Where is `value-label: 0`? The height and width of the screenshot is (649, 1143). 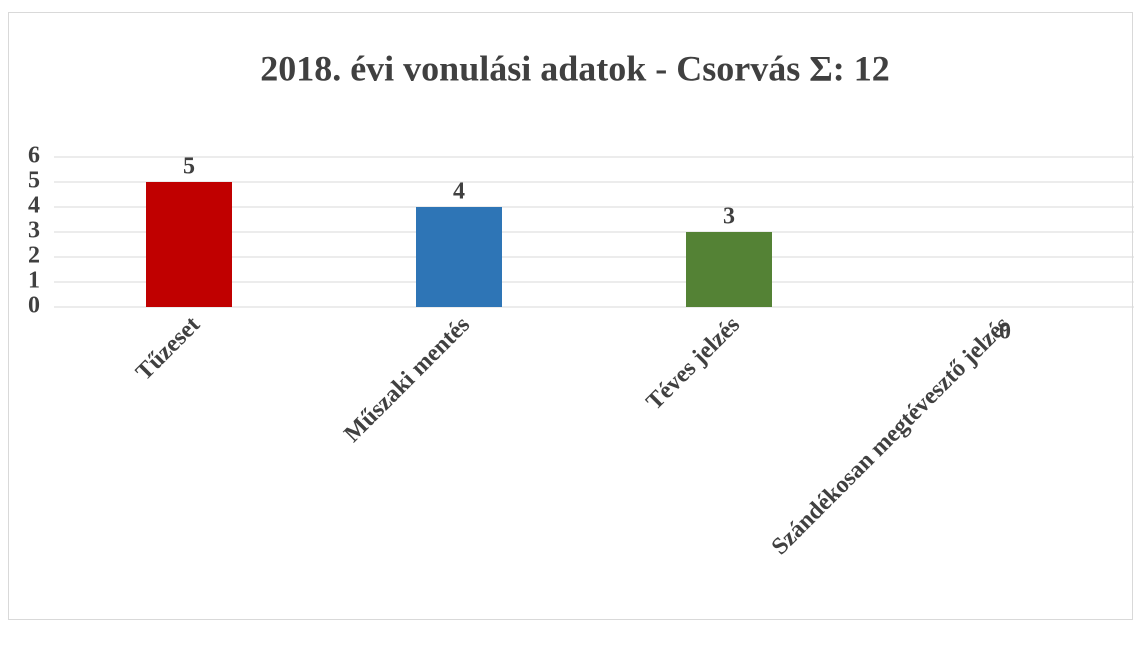 value-label: 0 is located at coordinates (1005, 332).